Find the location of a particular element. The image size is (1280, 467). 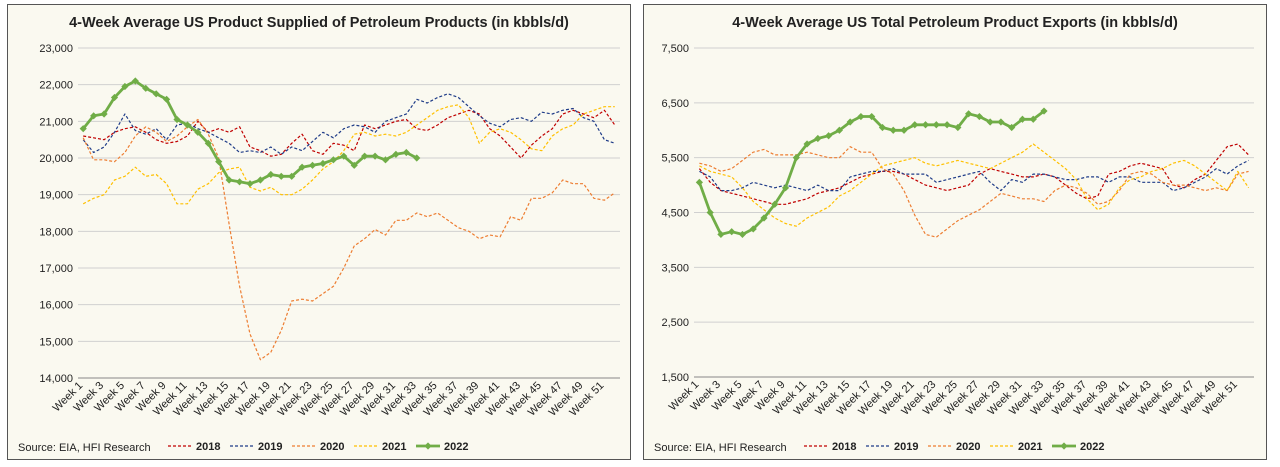

y-tick-label: 20,000 is located at coordinates (56, 159).